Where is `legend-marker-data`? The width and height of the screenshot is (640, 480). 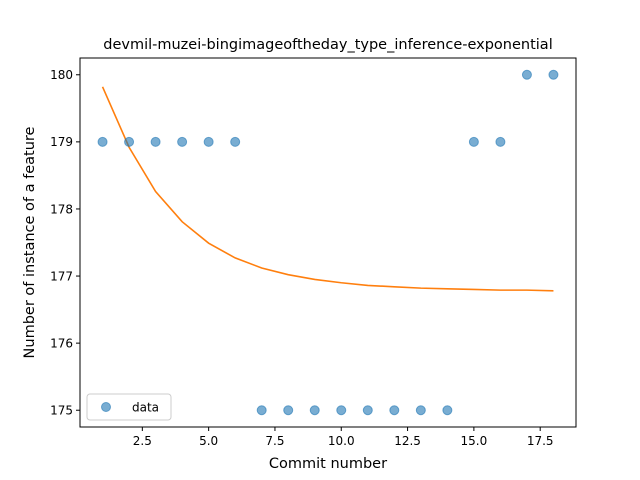
legend-marker-data is located at coordinates (106, 407).